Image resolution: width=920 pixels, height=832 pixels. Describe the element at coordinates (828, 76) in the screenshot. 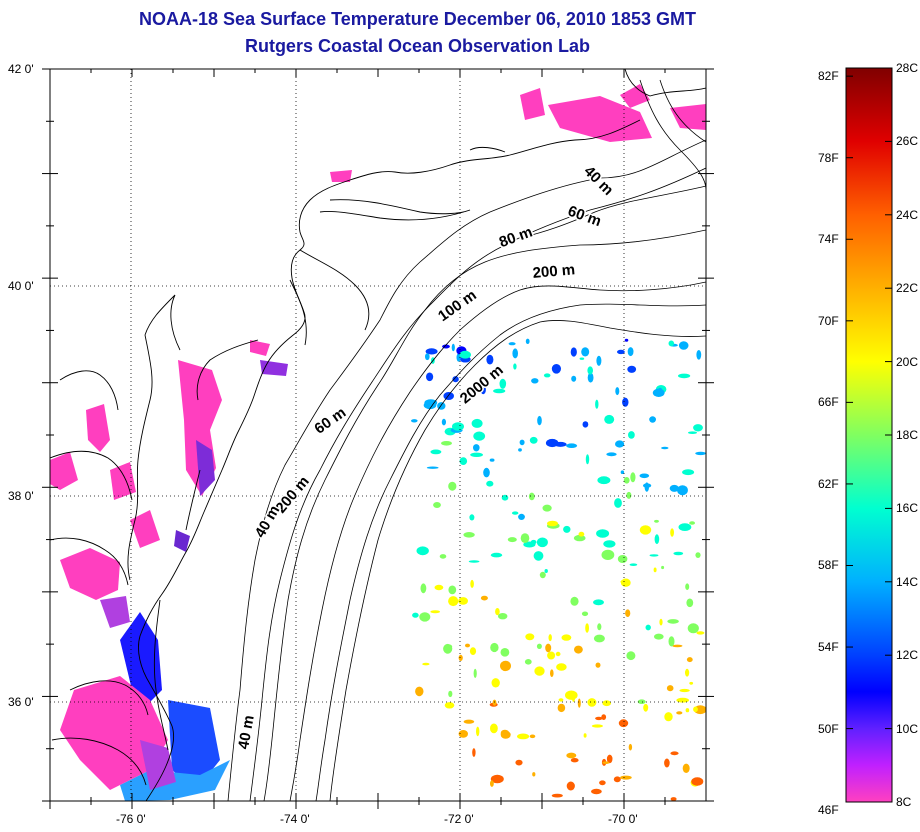

I see `fahrenheit-label: 82F` at that location.